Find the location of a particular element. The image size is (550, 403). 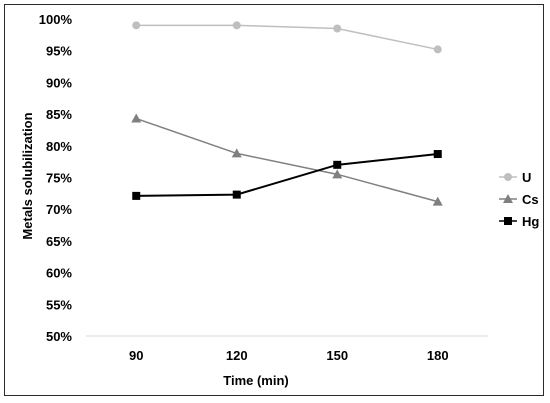

y-tick-label: 55% is located at coordinates (59, 304).